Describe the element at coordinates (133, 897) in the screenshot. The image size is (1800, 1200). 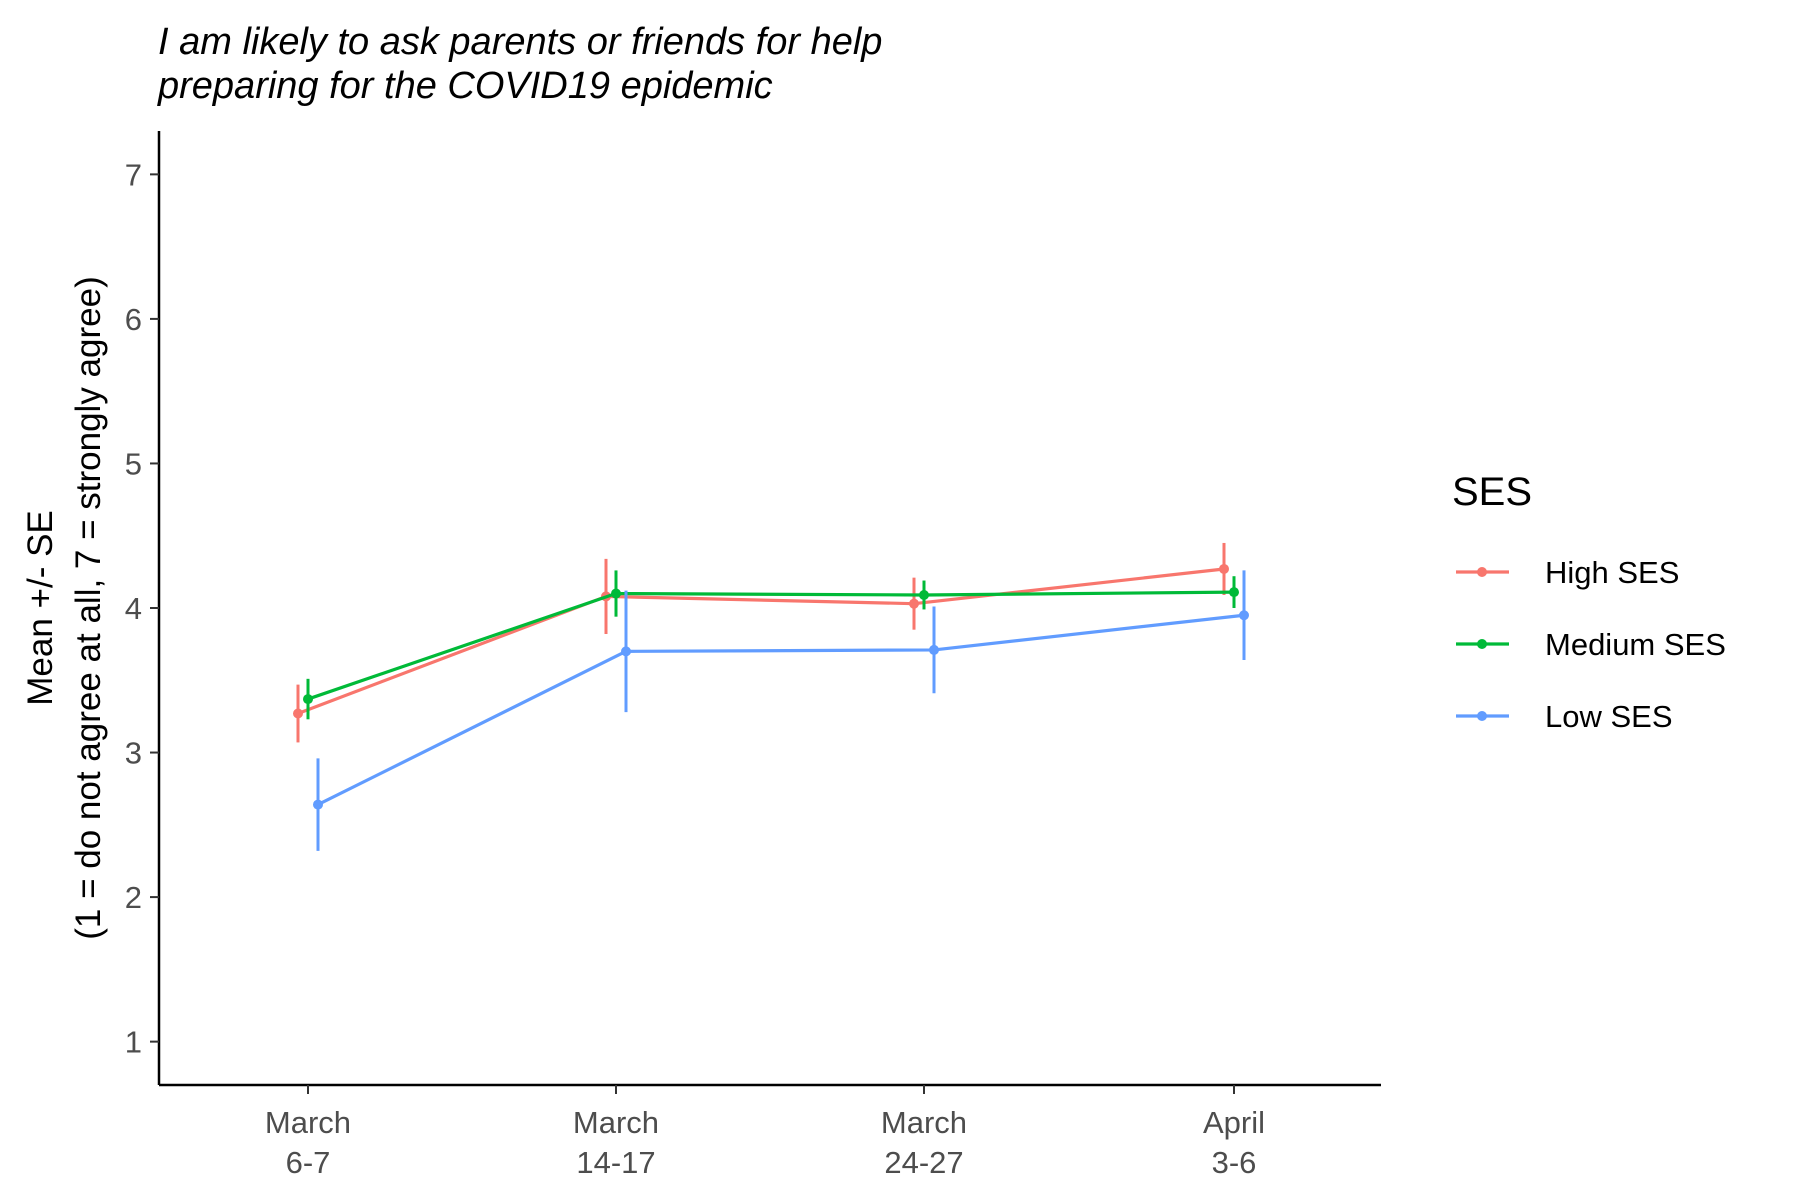
I see `y-tick-label: 2` at that location.